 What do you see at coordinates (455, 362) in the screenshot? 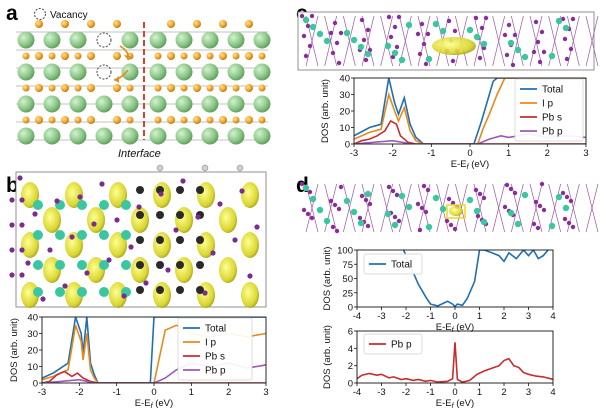
I see `series-line-pb-p` at bounding box center [455, 362].